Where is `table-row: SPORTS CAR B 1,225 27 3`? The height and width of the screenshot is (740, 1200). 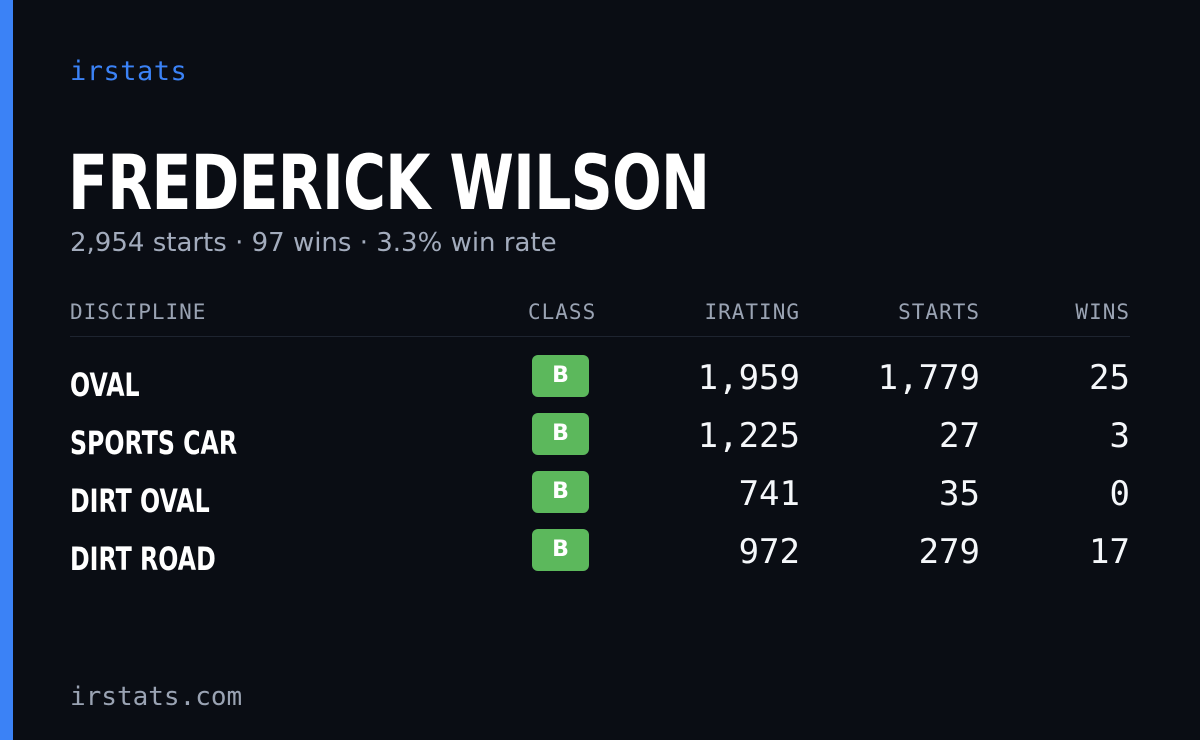
table-row: SPORTS CAR B 1,225 27 3 is located at coordinates (600, 439).